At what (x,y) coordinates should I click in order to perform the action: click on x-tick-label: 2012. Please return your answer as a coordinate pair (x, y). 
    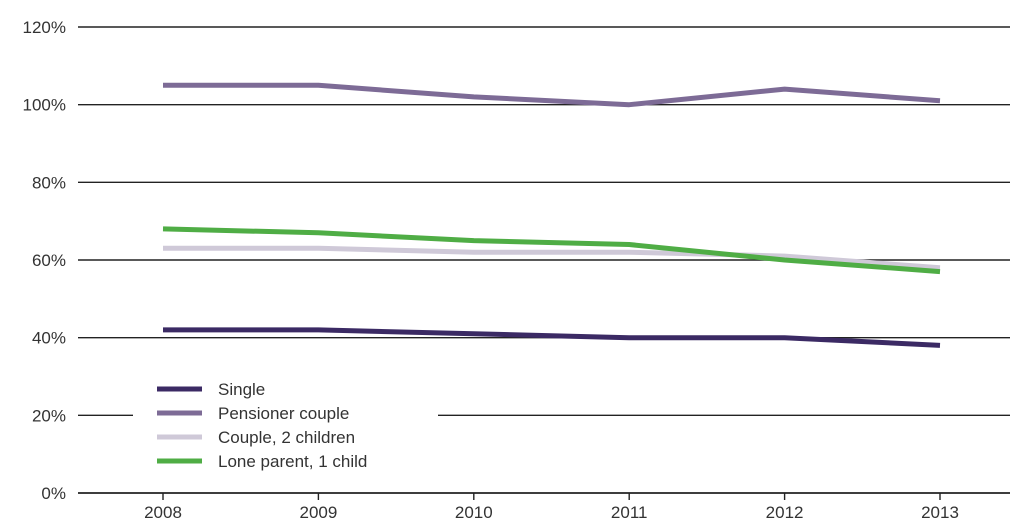
    Looking at the image, I should click on (785, 512).